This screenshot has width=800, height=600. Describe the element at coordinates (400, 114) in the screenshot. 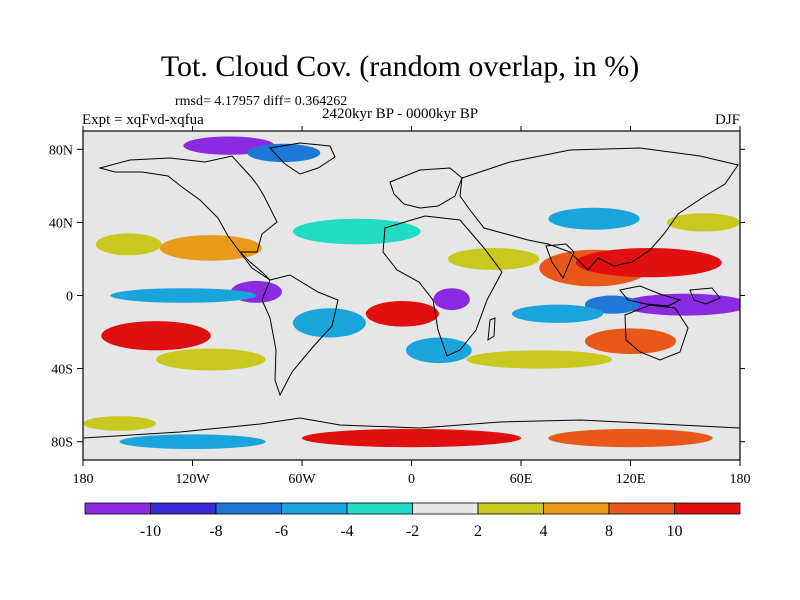

I see `period-label: 2420kyr BP - 0000kyr BP` at that location.